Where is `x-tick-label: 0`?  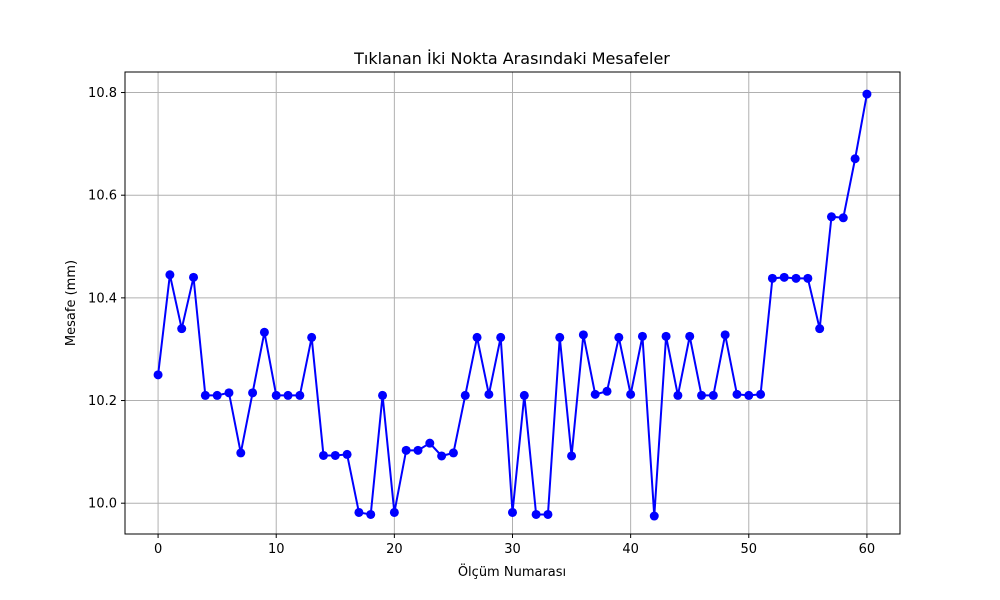
x-tick-label: 0 is located at coordinates (158, 549).